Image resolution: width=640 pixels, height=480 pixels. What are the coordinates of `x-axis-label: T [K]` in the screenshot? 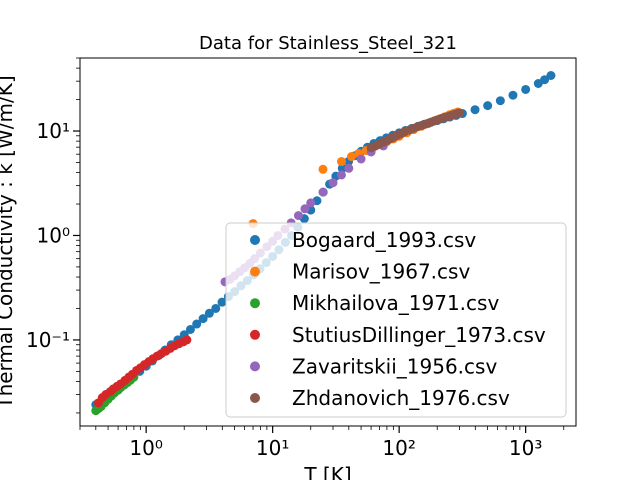 It's located at (327, 471).